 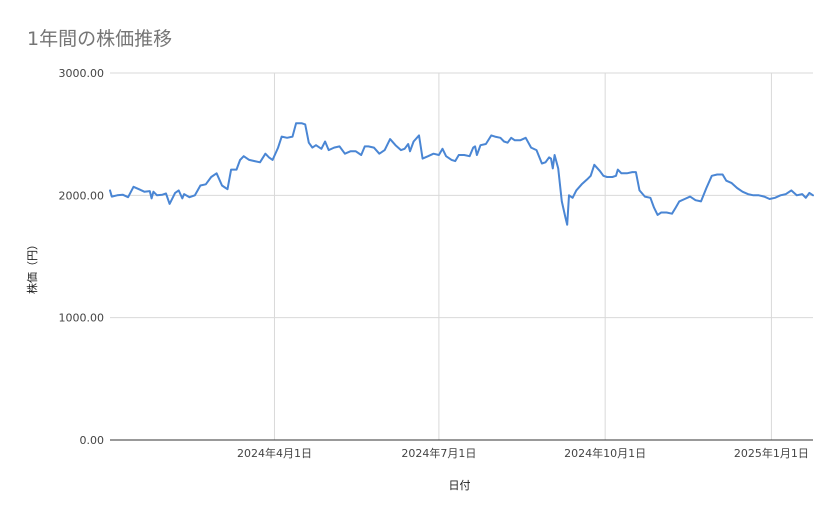 What do you see at coordinates (438, 453) in the screenshot?
I see `x-tick-label: 2024年7月1日` at bounding box center [438, 453].